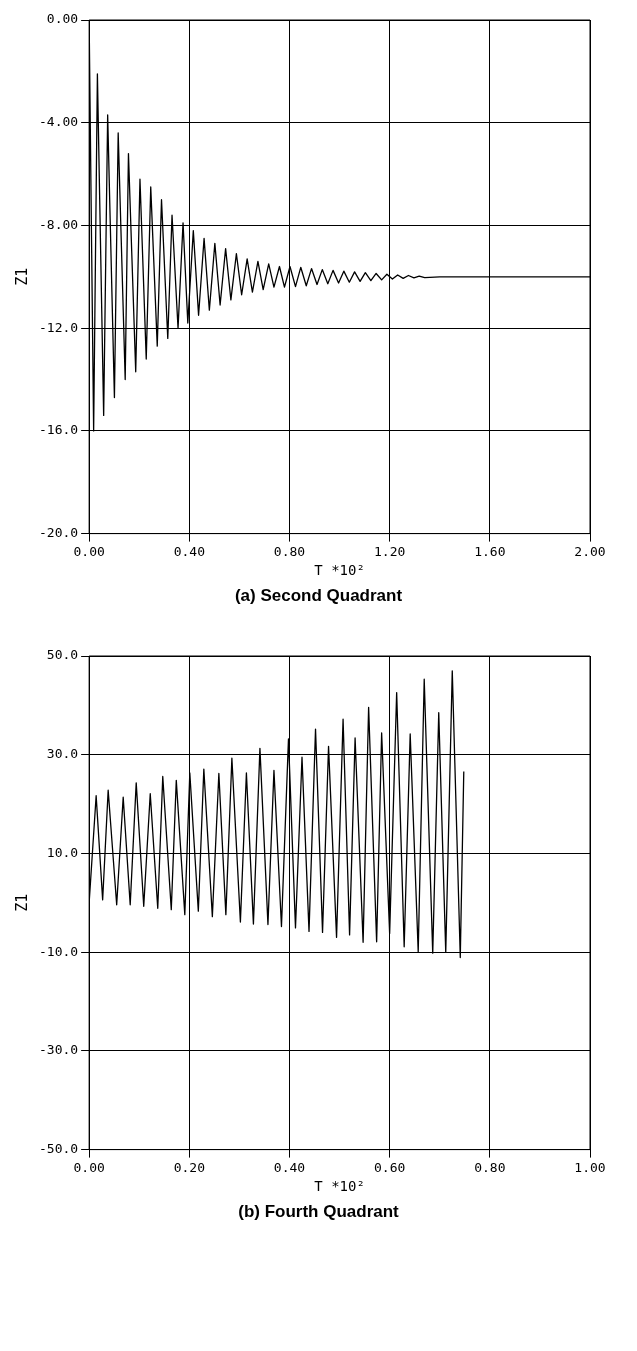 Image resolution: width=637 pixels, height=1351 pixels. Describe the element at coordinates (62, 754) in the screenshot. I see `y-tick-label: 30.0` at that location.